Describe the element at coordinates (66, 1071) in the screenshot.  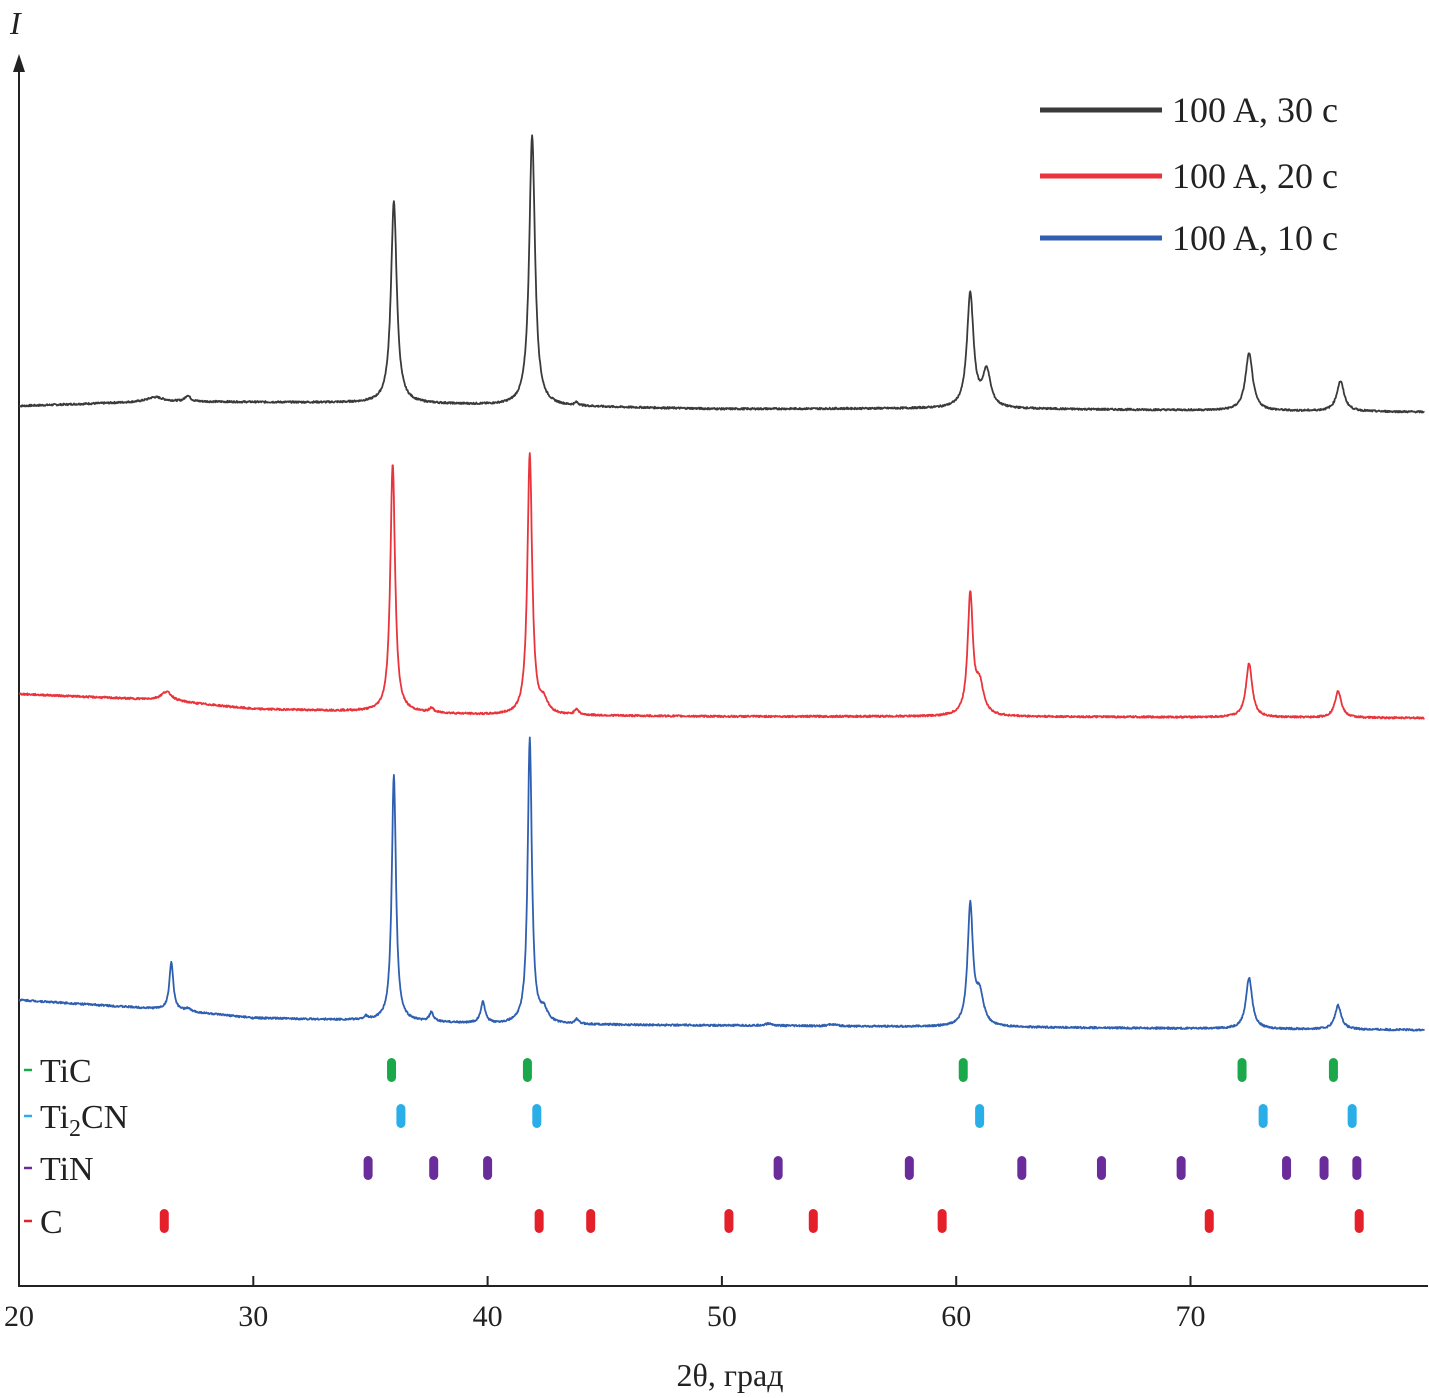
I see `phase-label-1: TiC` at that location.